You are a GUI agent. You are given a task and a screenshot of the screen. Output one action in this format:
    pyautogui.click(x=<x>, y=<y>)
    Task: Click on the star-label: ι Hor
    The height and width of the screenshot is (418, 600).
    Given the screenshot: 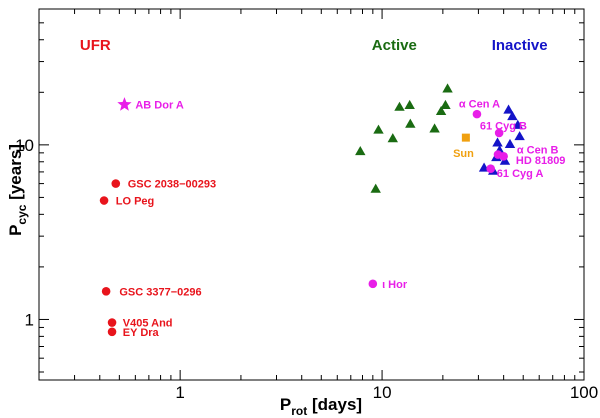 What is the action you would take?
    pyautogui.click(x=395, y=285)
    